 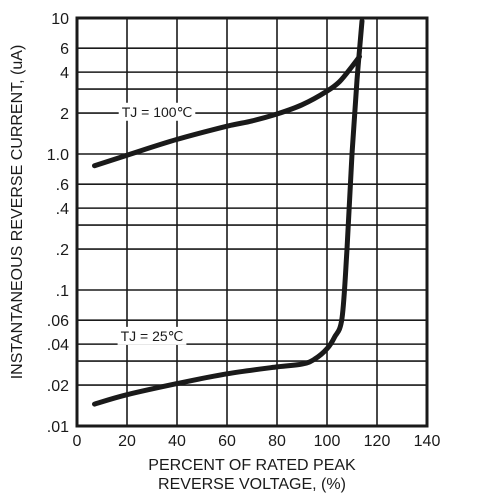 What do you see at coordinates (64, 49) in the screenshot?
I see `y-tick-label: 6` at bounding box center [64, 49].